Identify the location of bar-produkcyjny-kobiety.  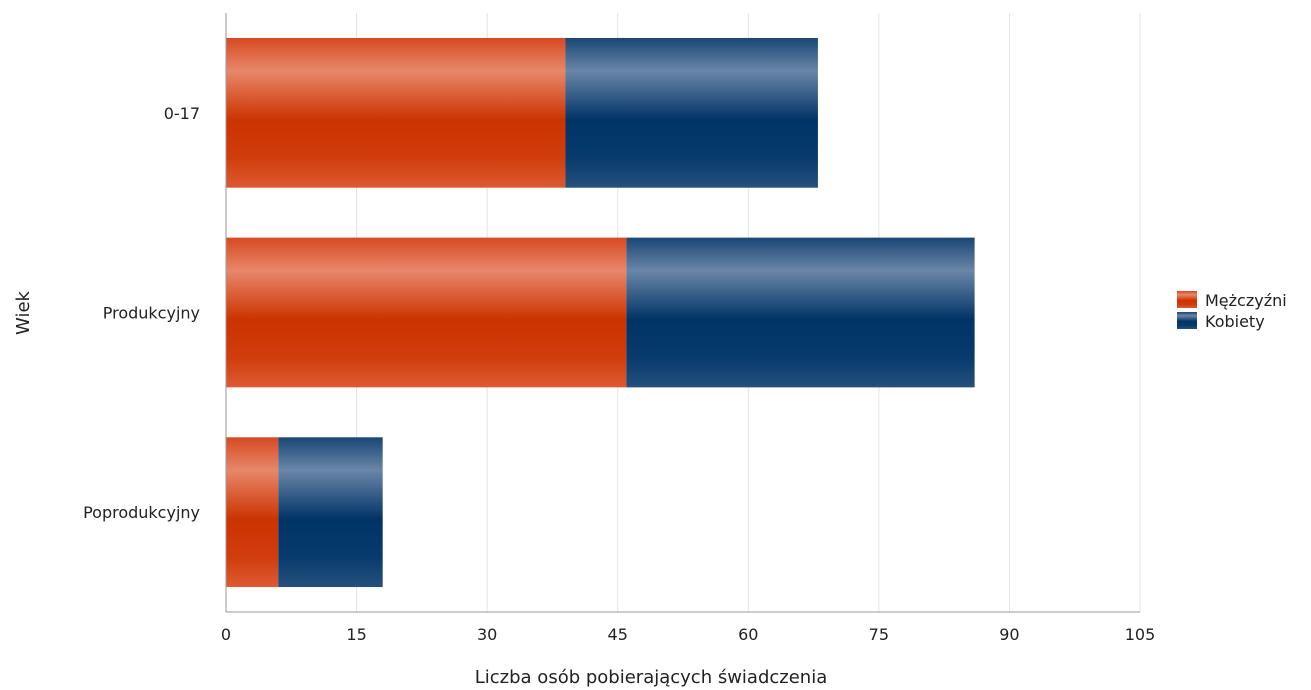
(800, 312).